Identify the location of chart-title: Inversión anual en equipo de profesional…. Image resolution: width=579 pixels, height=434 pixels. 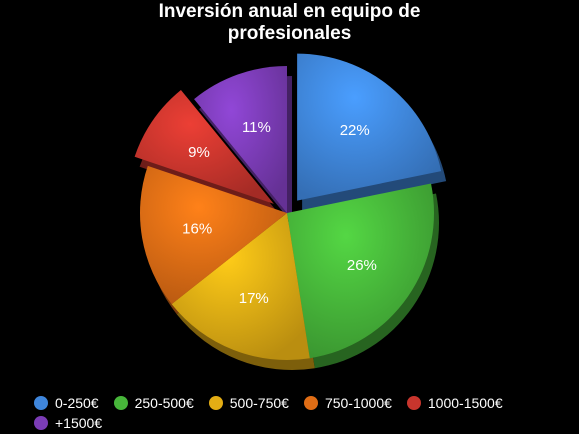
(289, 22).